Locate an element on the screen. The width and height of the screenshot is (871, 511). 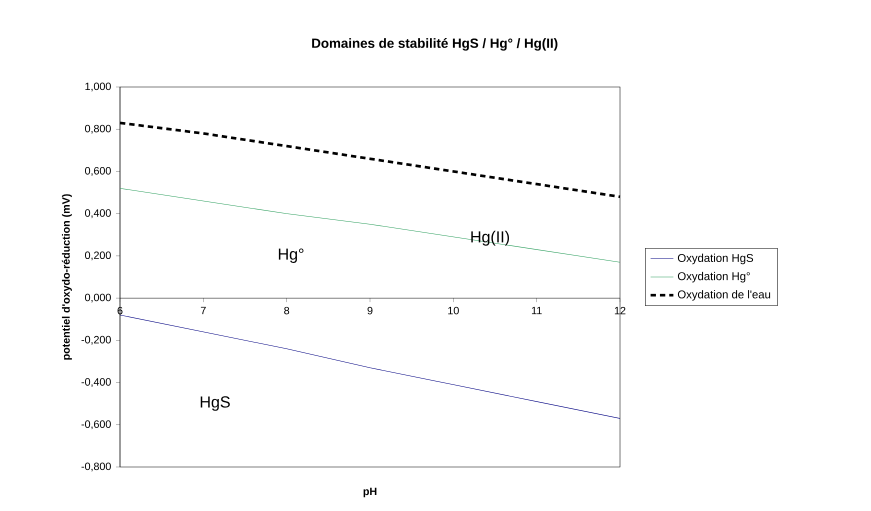
x-tick-label: 9 is located at coordinates (370, 310).